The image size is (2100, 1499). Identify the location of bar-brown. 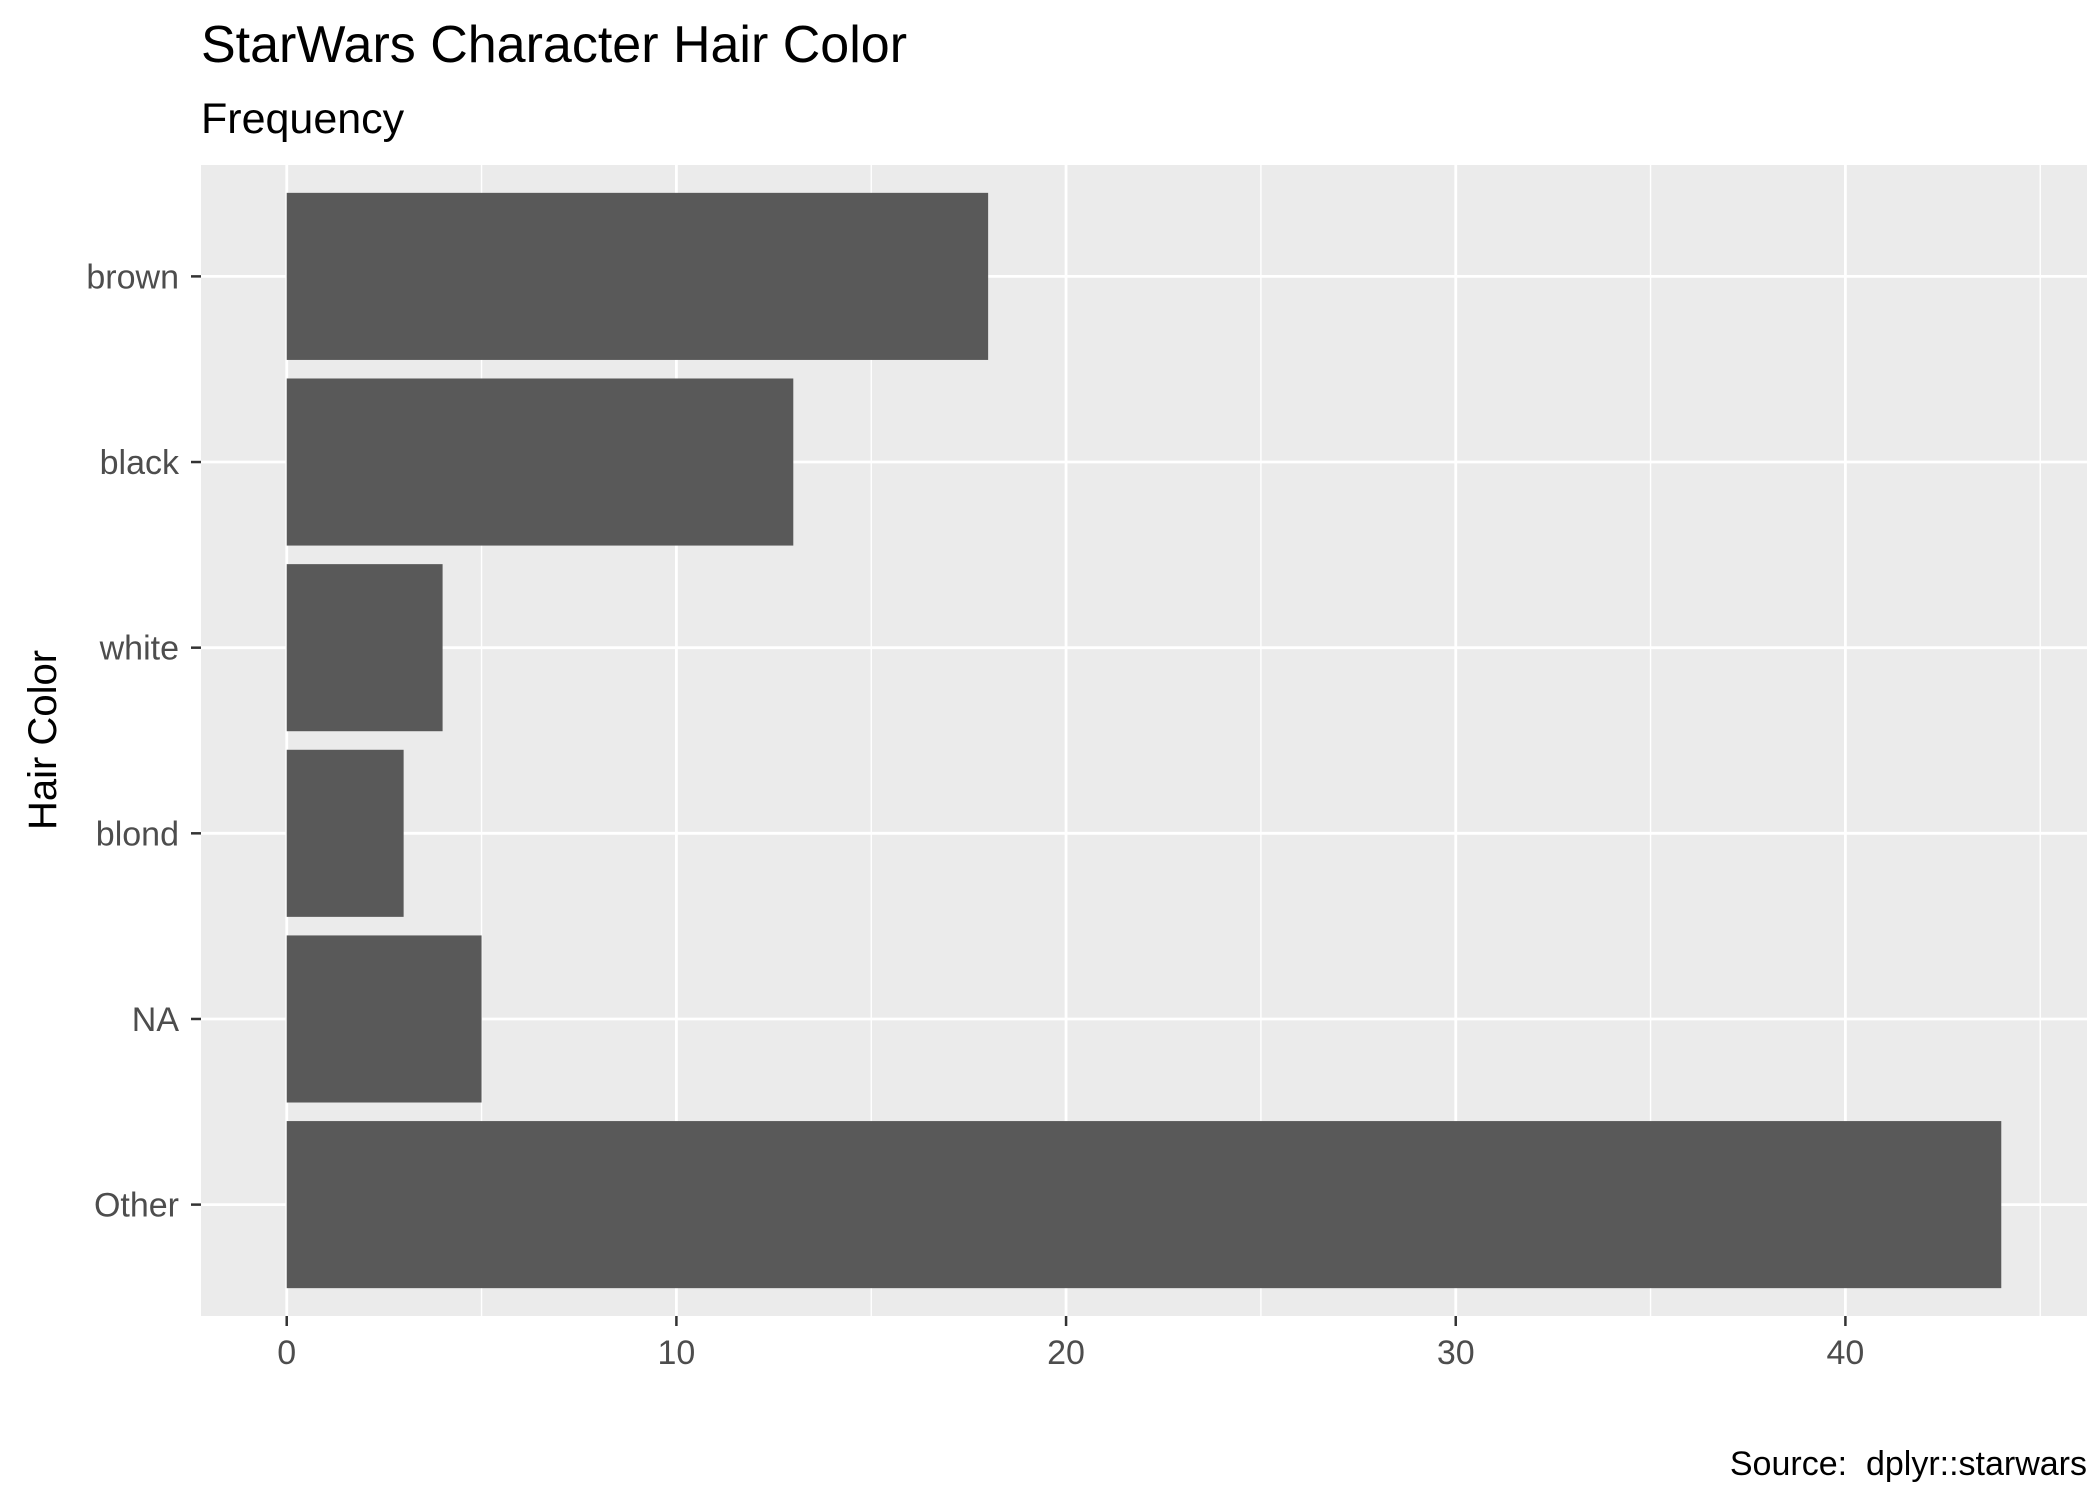
(637, 276).